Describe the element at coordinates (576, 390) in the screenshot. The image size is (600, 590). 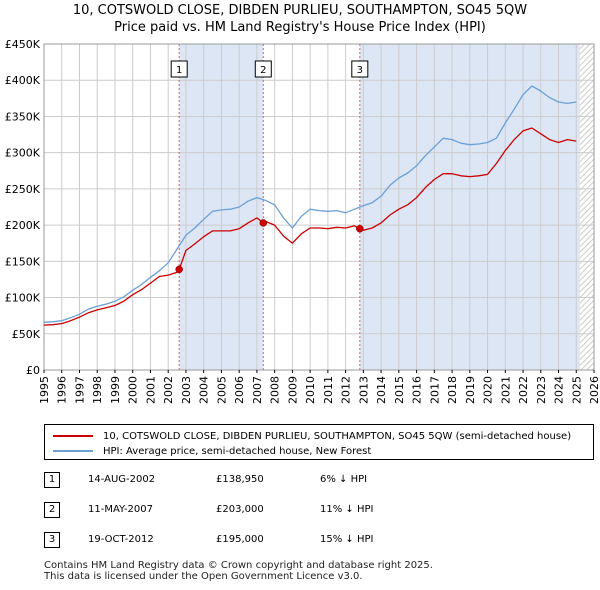
I see `x-tick-label: 2025` at that location.